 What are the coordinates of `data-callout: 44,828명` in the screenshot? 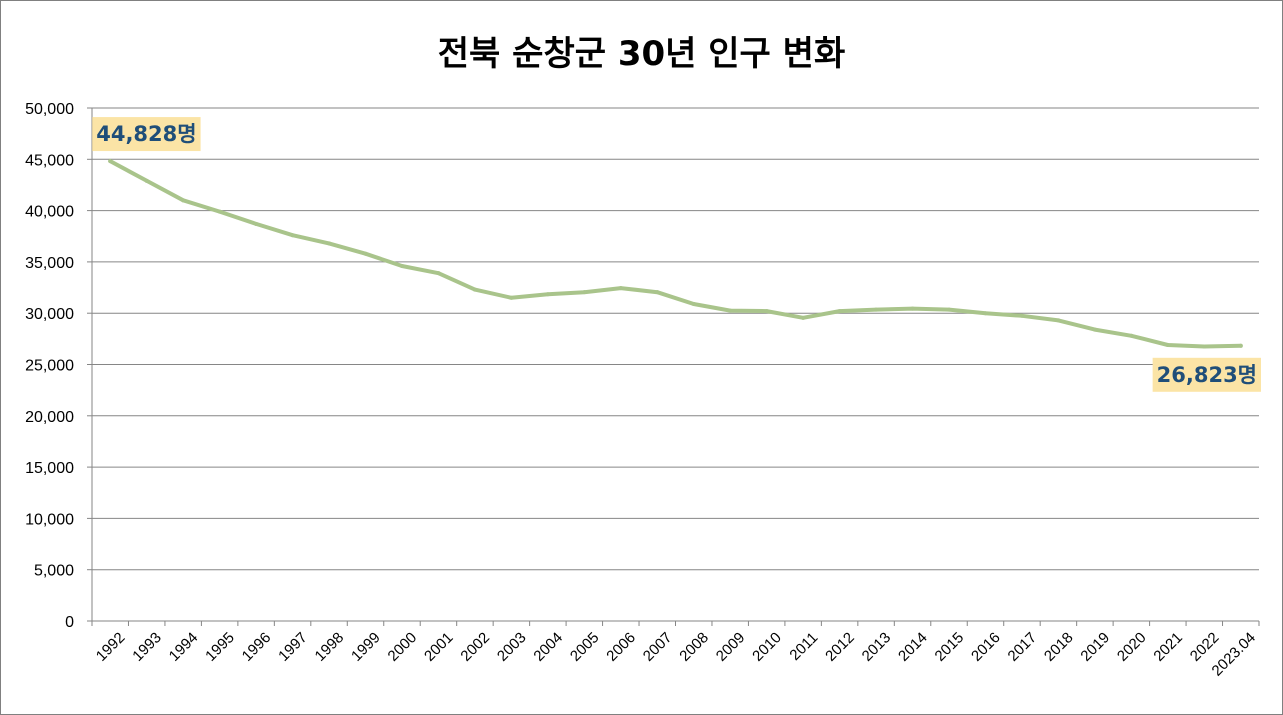 It's located at (146, 134).